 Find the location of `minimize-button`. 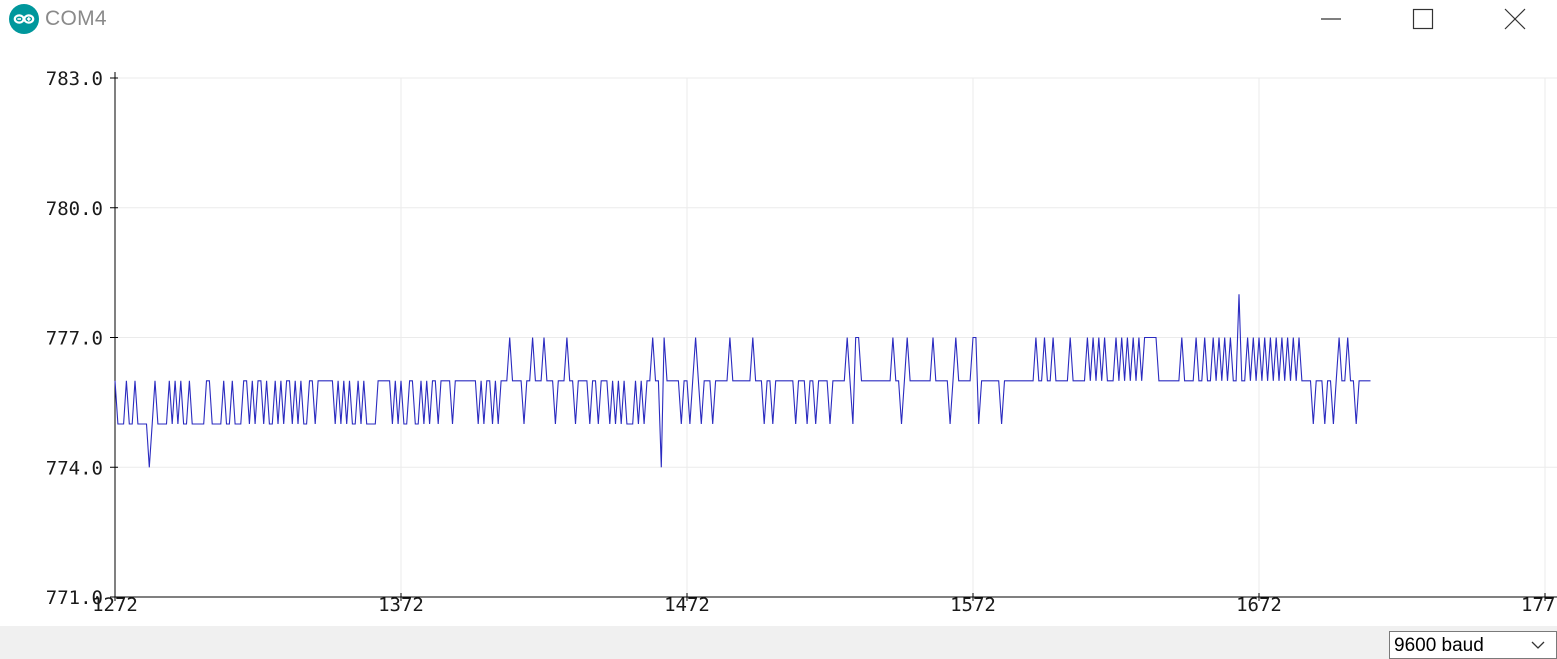

minimize-button is located at coordinates (1331, 19).